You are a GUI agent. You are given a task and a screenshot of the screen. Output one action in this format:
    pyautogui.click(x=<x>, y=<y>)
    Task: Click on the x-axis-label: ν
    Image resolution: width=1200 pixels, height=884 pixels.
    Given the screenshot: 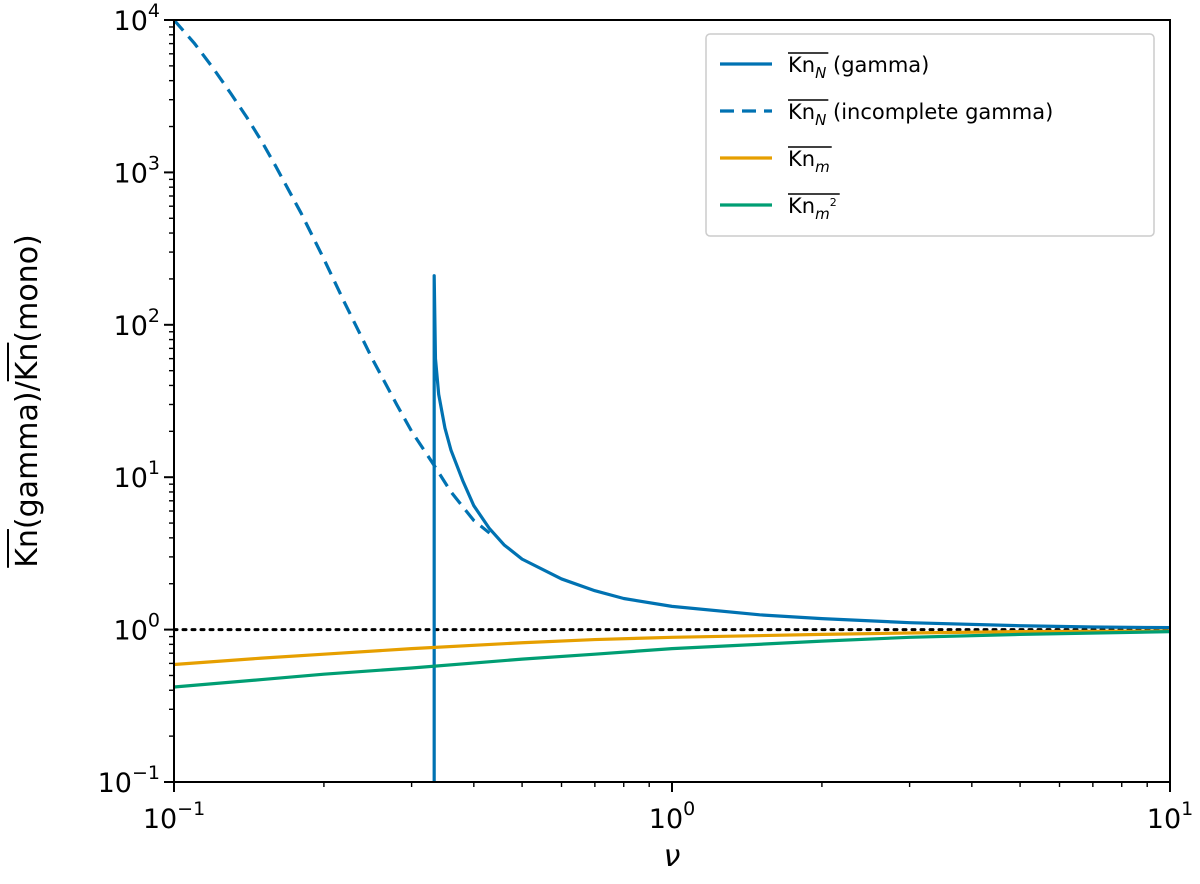 What is the action you would take?
    pyautogui.click(x=672, y=856)
    